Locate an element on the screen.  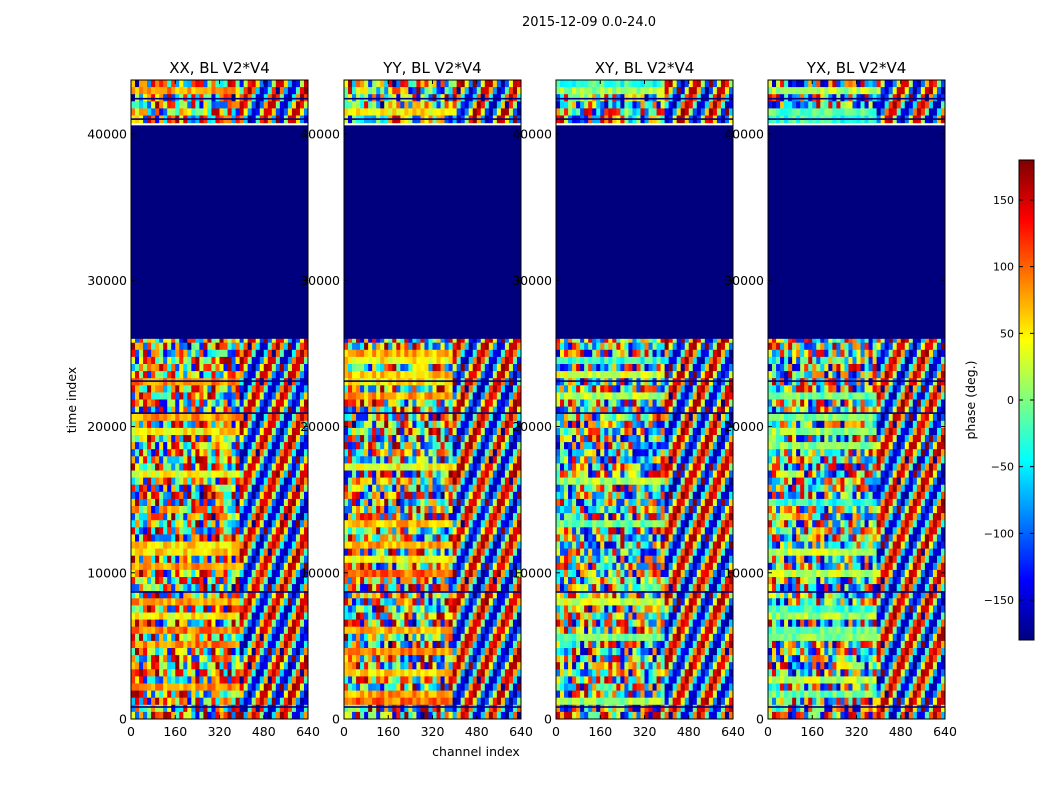
panel-2-image is located at coordinates (432, 399).